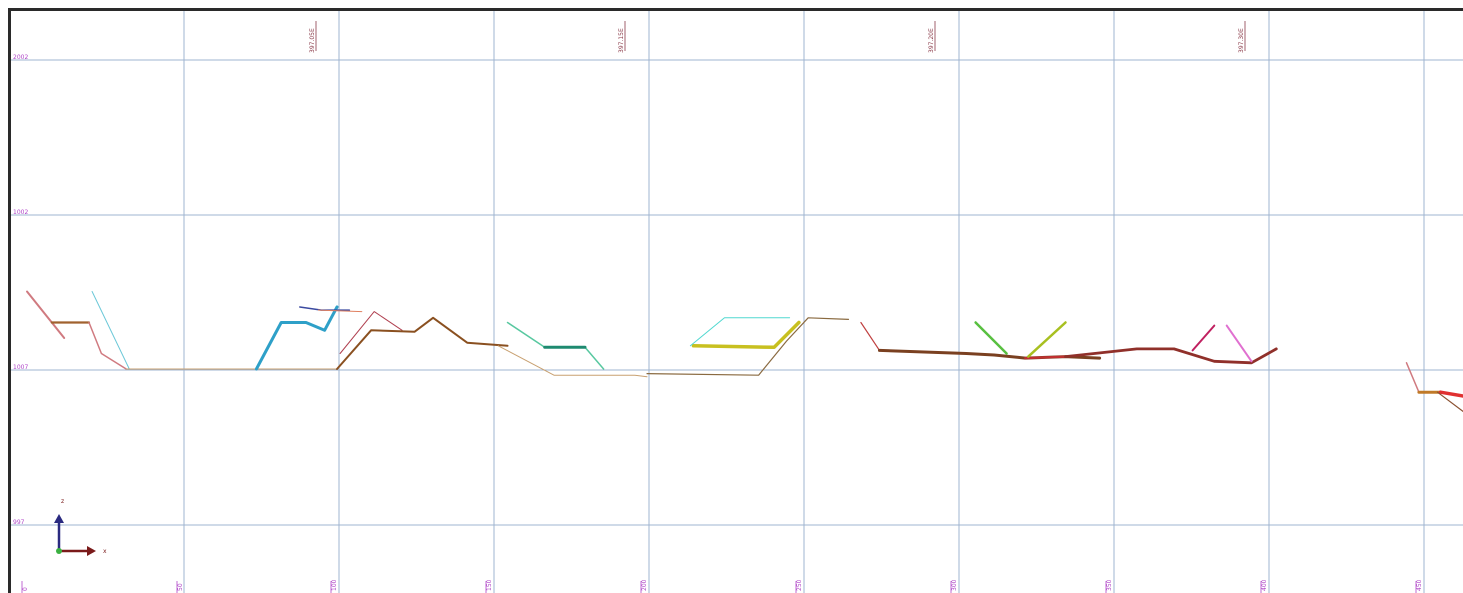 This screenshot has height=593, width=1463. Describe the element at coordinates (489, 585) in the screenshot. I see `x-tick-label: 150` at that location.